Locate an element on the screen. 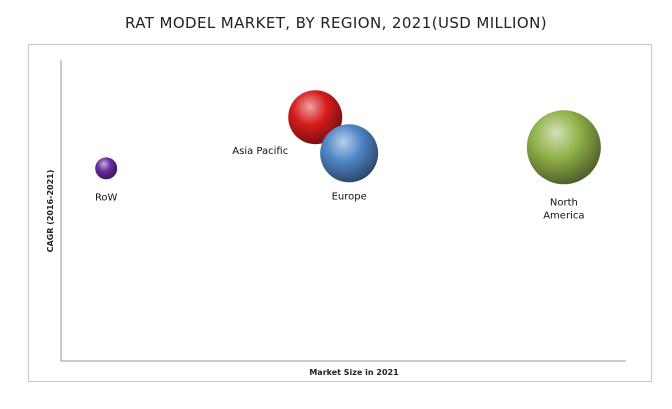 The width and height of the screenshot is (672, 409). x-axis-label: Market Size in 2021 is located at coordinates (354, 372).